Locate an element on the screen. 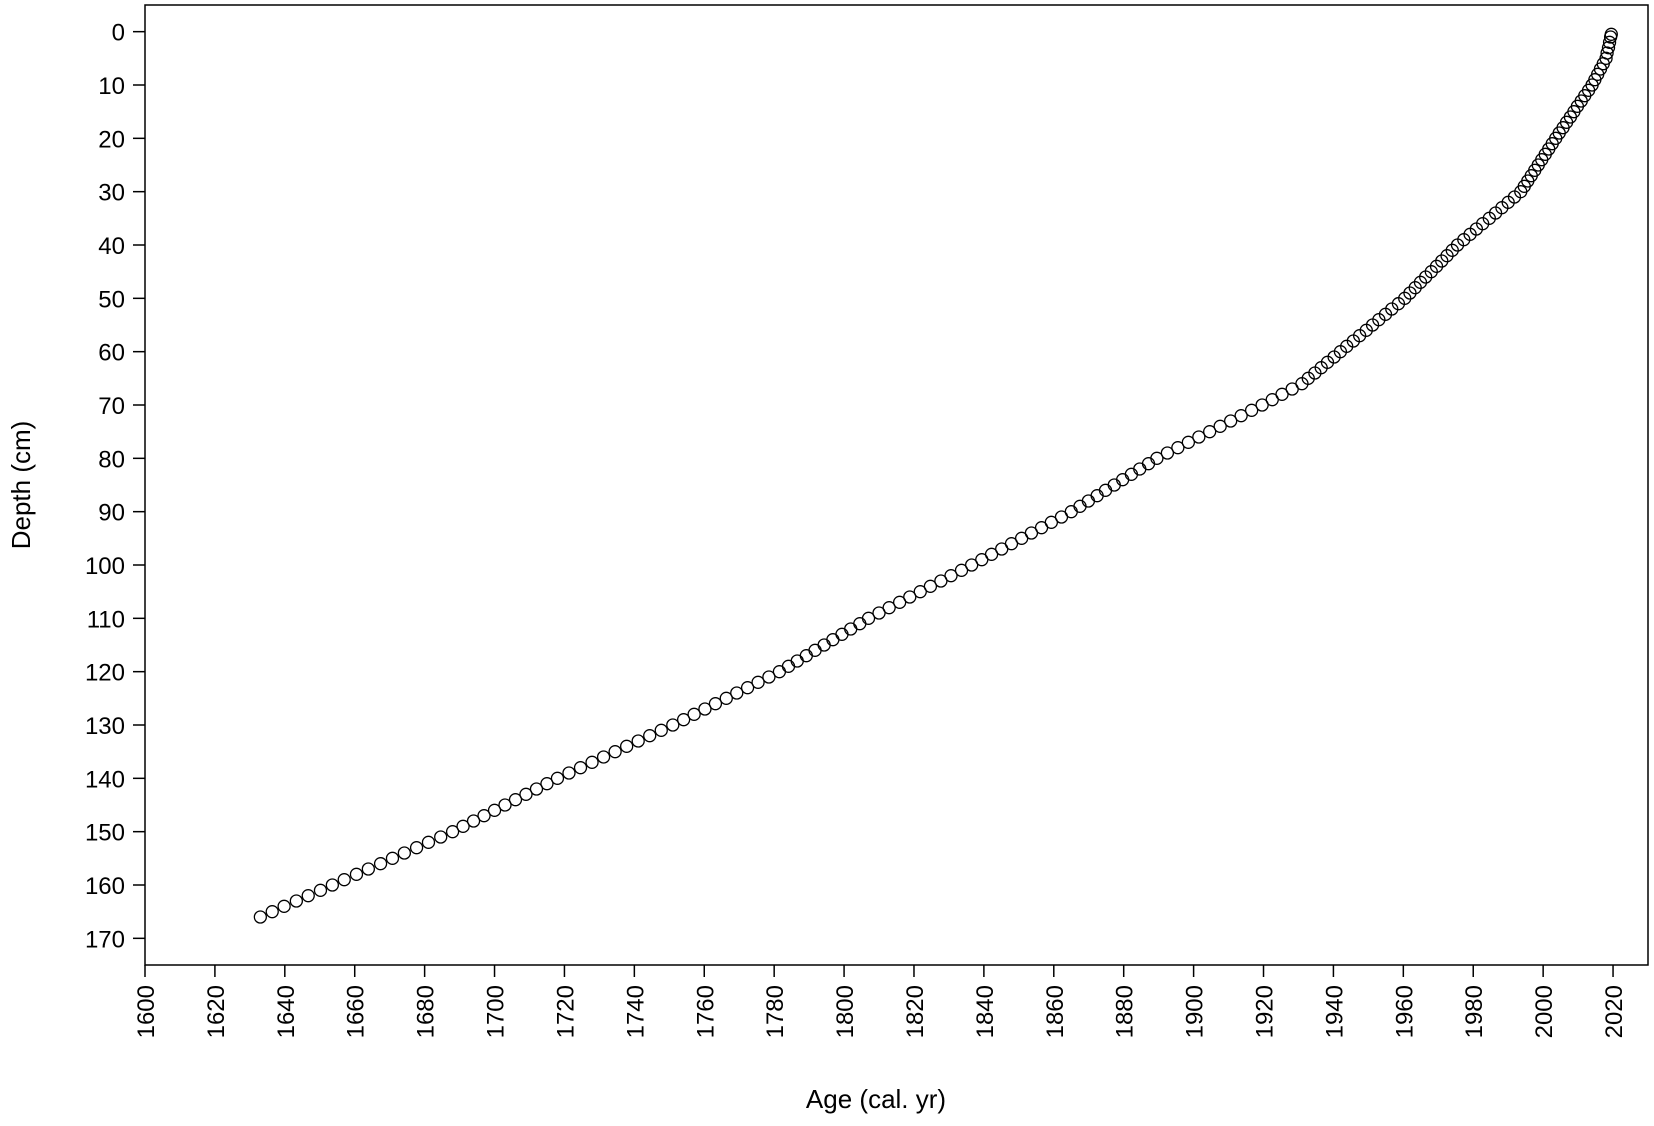 The image size is (1654, 1126). y-tick-label: 0 is located at coordinates (118, 33).